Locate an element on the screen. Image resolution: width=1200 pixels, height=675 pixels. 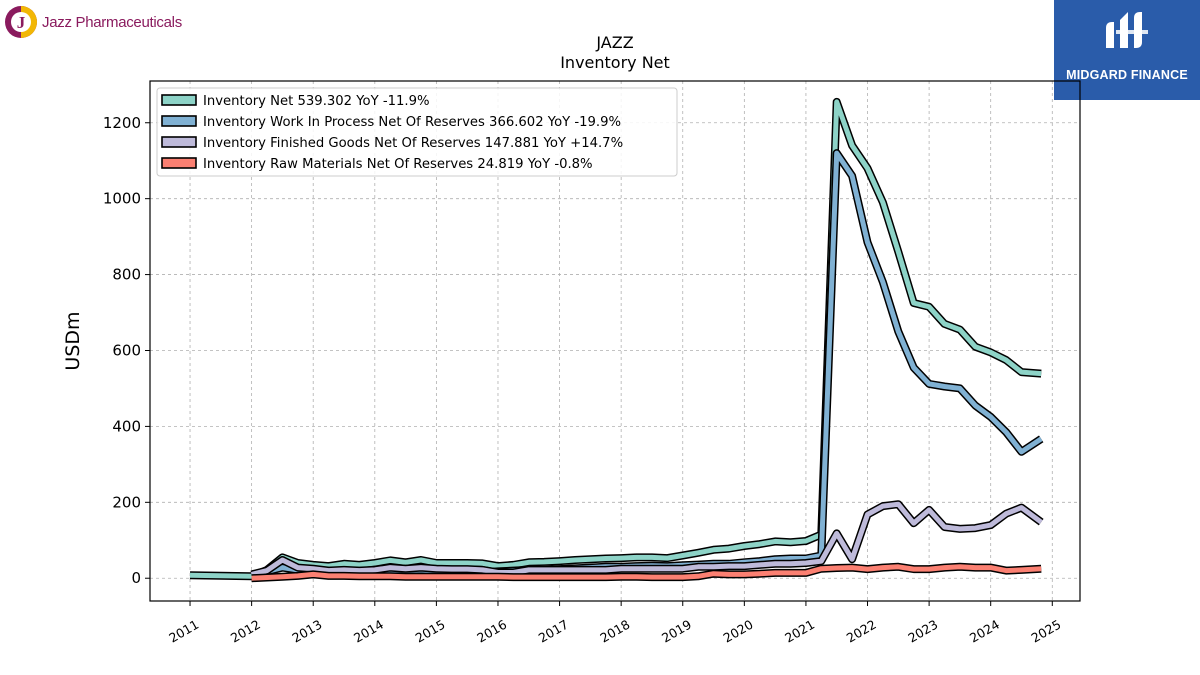
x-tick-label: 2014 is located at coordinates (368, 631).